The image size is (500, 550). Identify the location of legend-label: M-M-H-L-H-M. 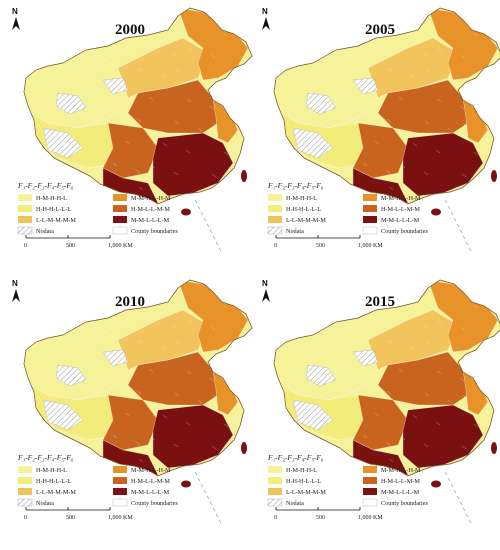
(151, 198).